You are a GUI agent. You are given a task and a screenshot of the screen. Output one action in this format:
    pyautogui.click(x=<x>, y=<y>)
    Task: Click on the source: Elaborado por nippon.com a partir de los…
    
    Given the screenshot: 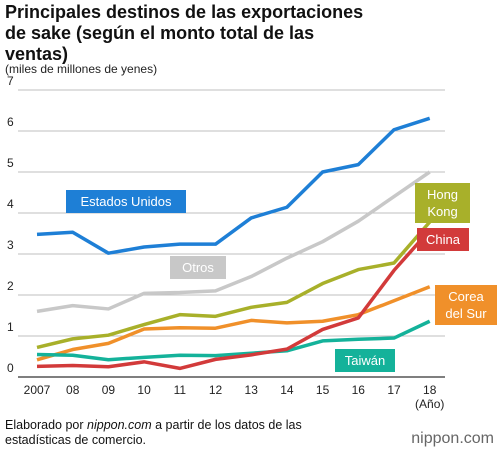 What is the action you would take?
    pyautogui.click(x=180, y=433)
    